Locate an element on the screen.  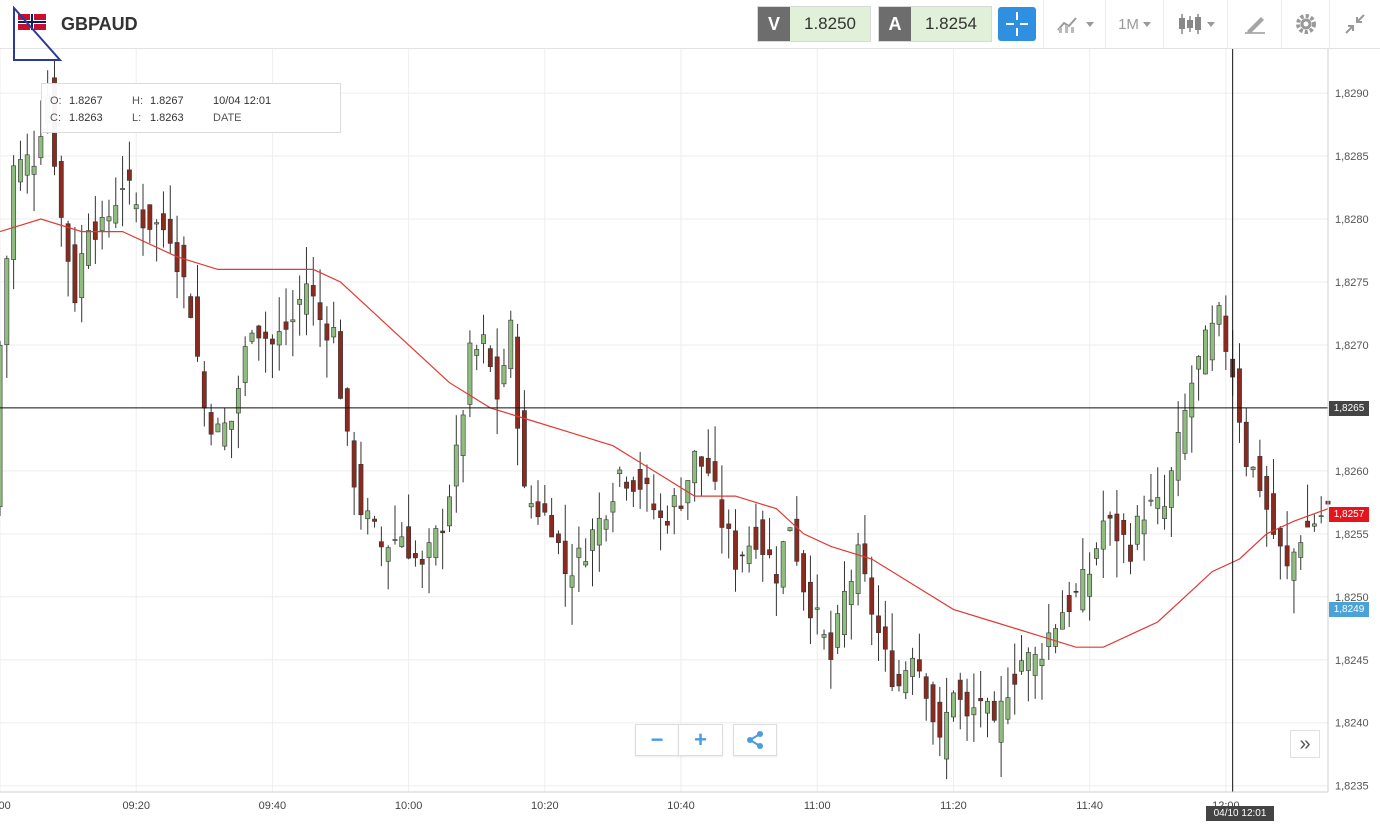
buy-price-button: A 1.8254 is located at coordinates (935, 24).